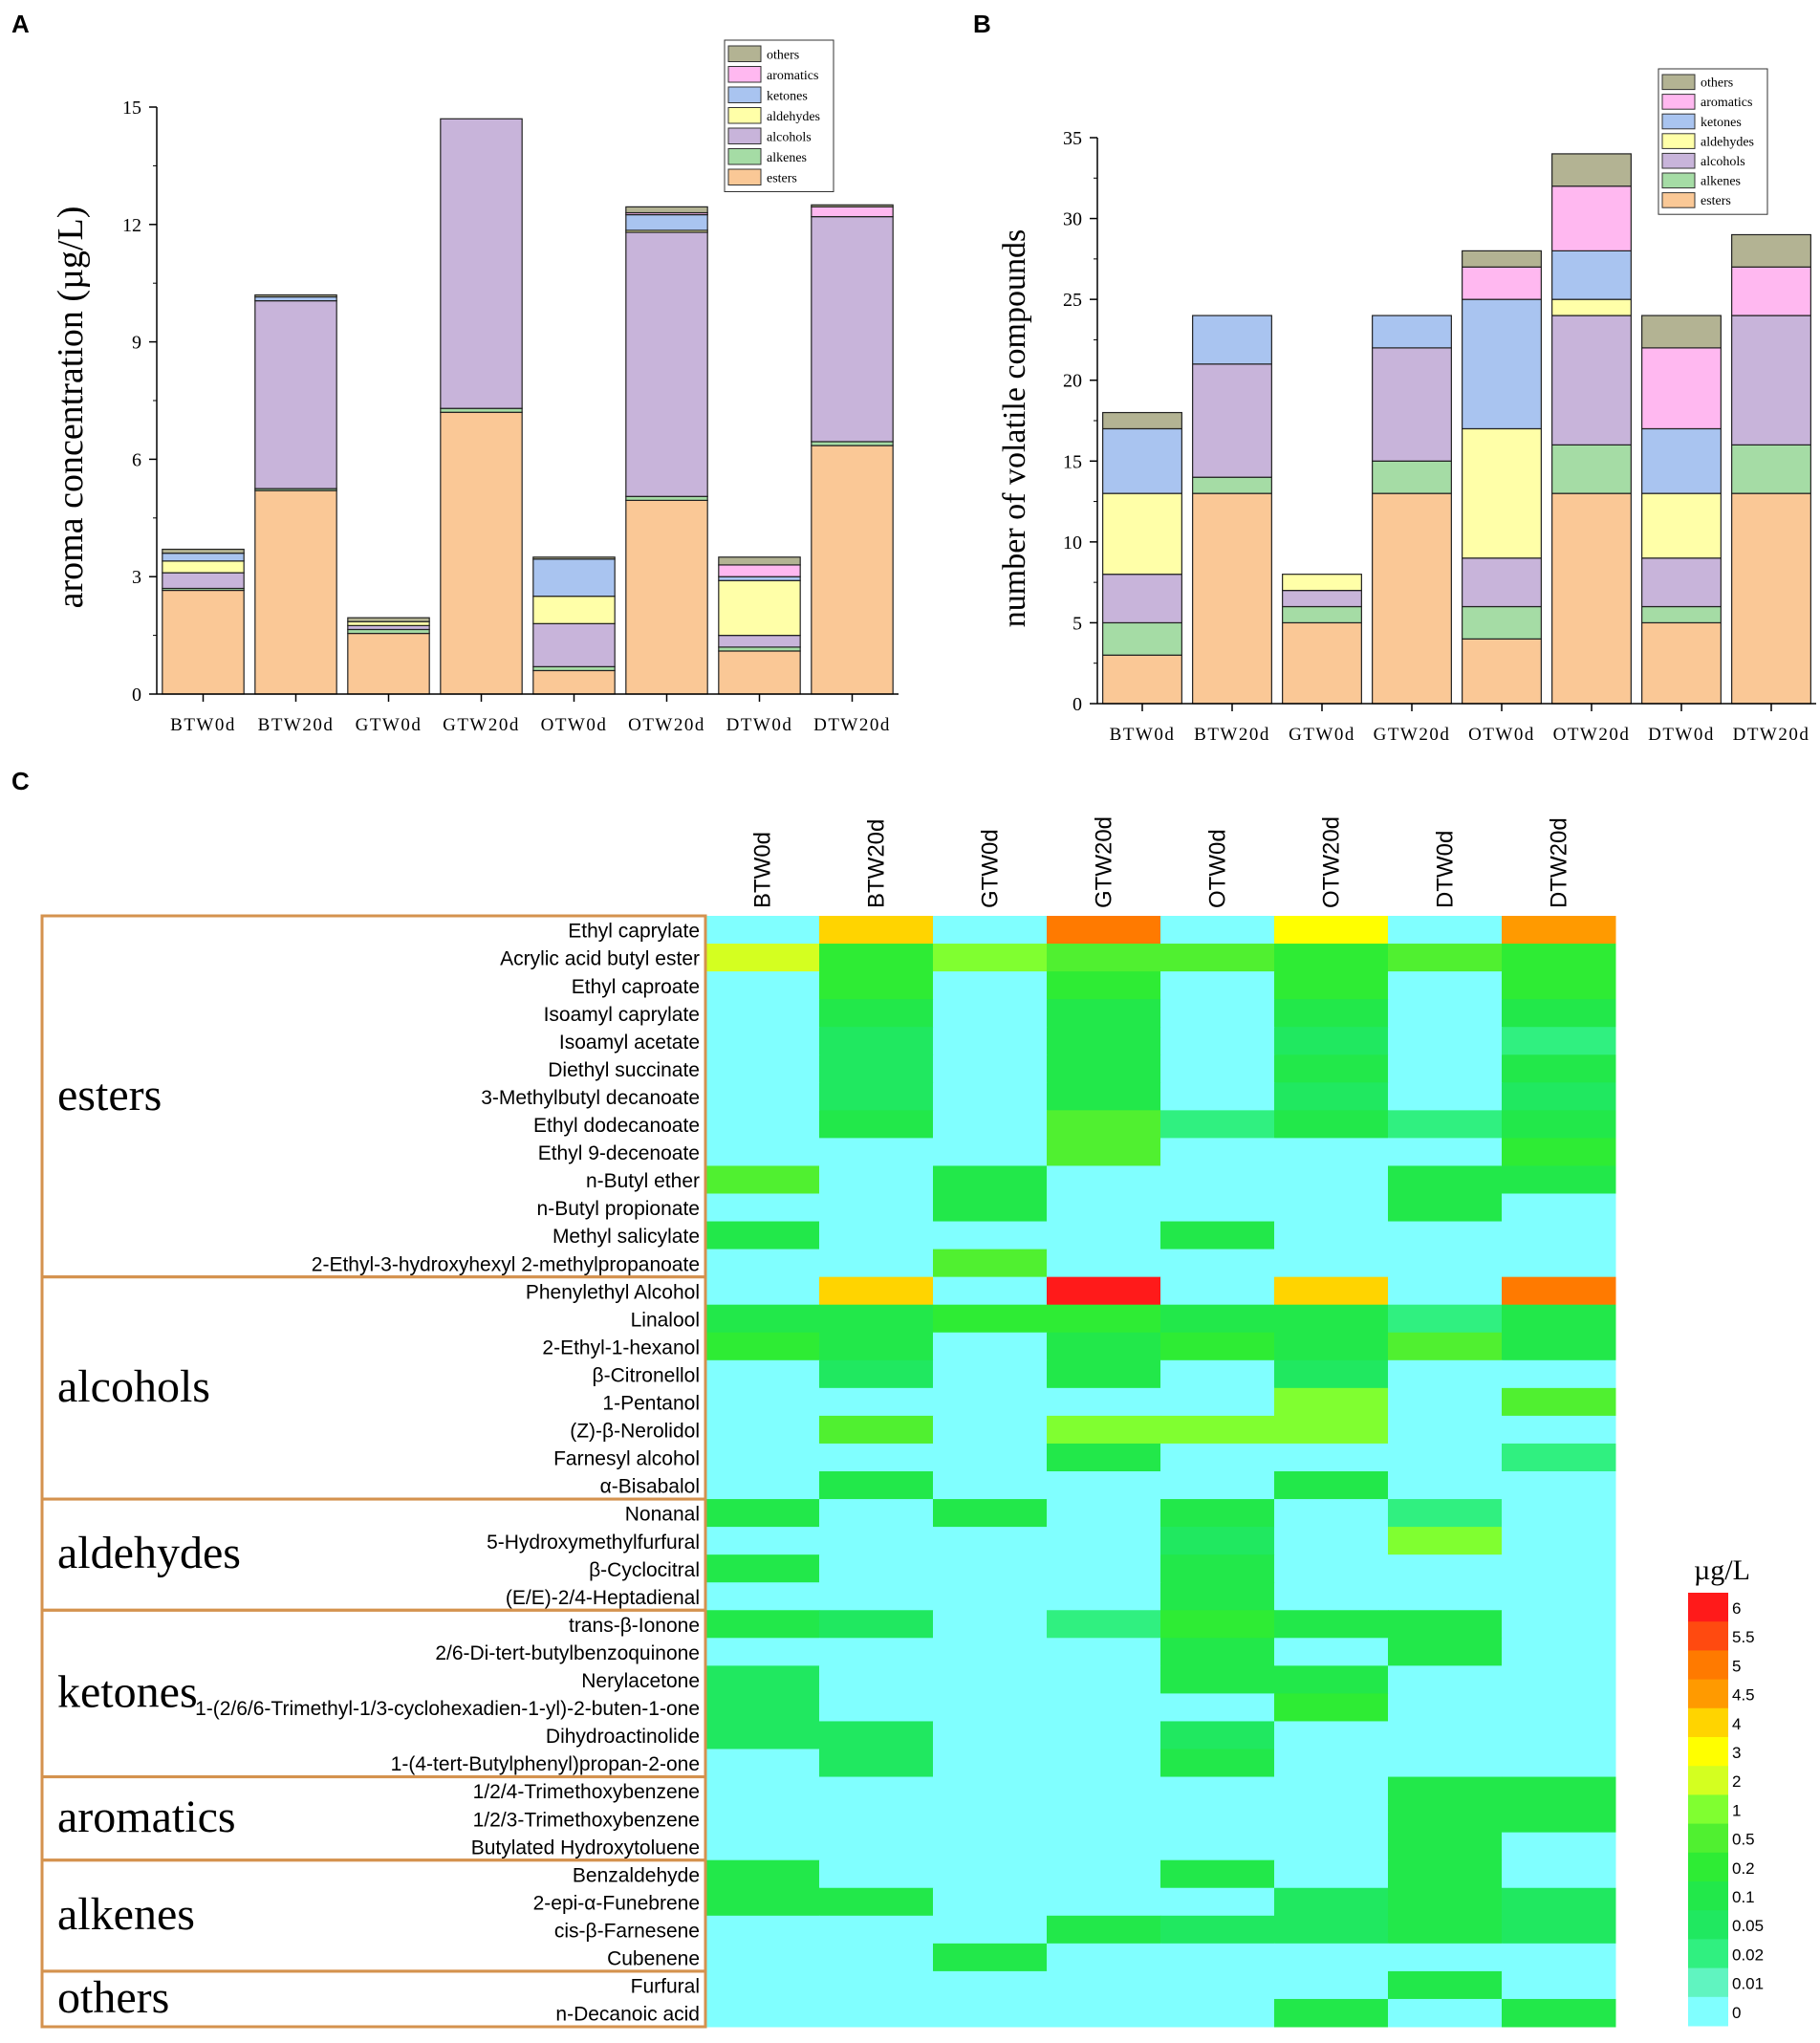 The width and height of the screenshot is (1820, 2043). I want to click on heatmap-cell-ethyl-dodecanoate-dtw20d, so click(1559, 1124).